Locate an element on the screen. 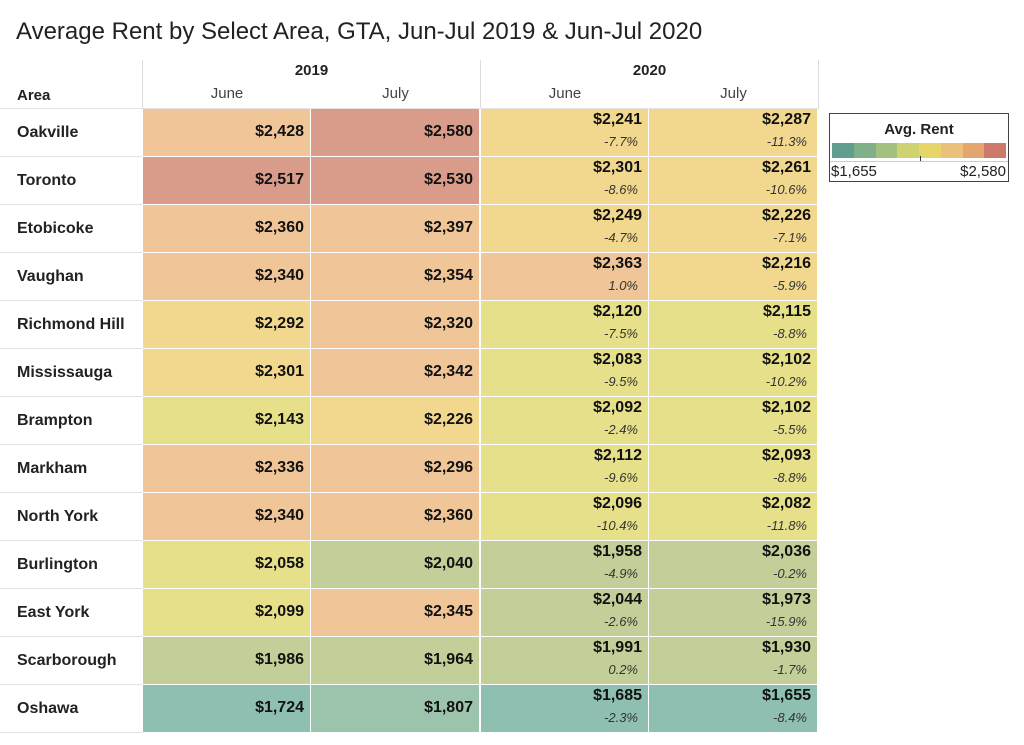 This screenshot has width=1024, height=745. rent-cell: $2,363 1.0% is located at coordinates (565, 277).